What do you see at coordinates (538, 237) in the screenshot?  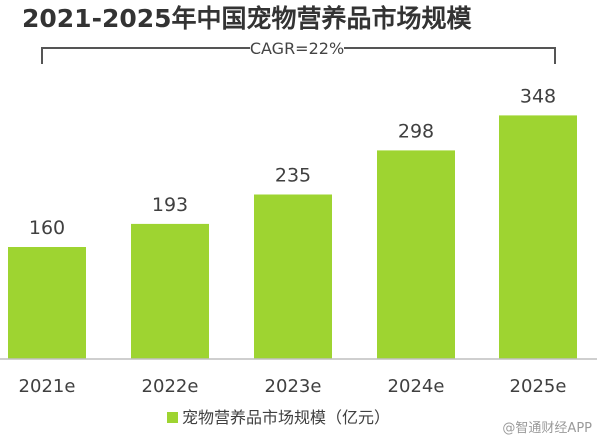 I see `bar-2025e` at bounding box center [538, 237].